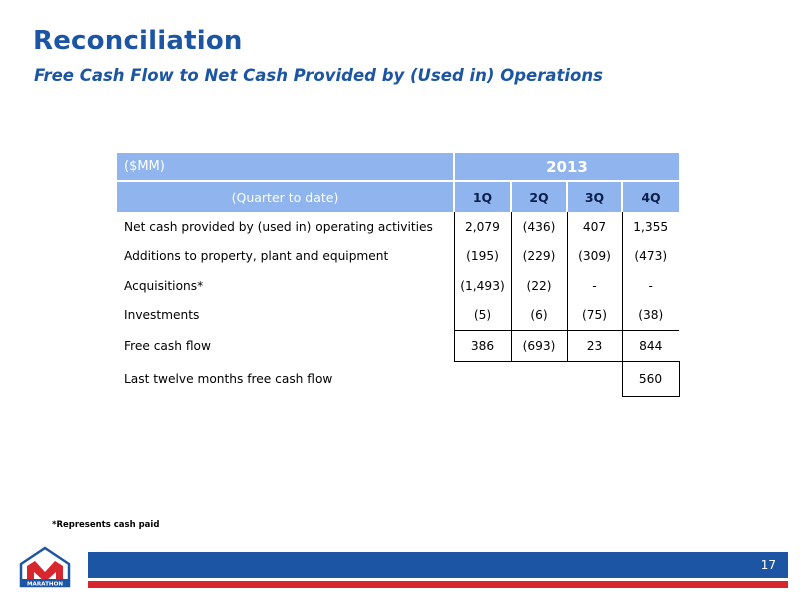 This screenshot has height=600, width=800. What do you see at coordinates (594, 345) in the screenshot?
I see `cell-value: 23` at bounding box center [594, 345].